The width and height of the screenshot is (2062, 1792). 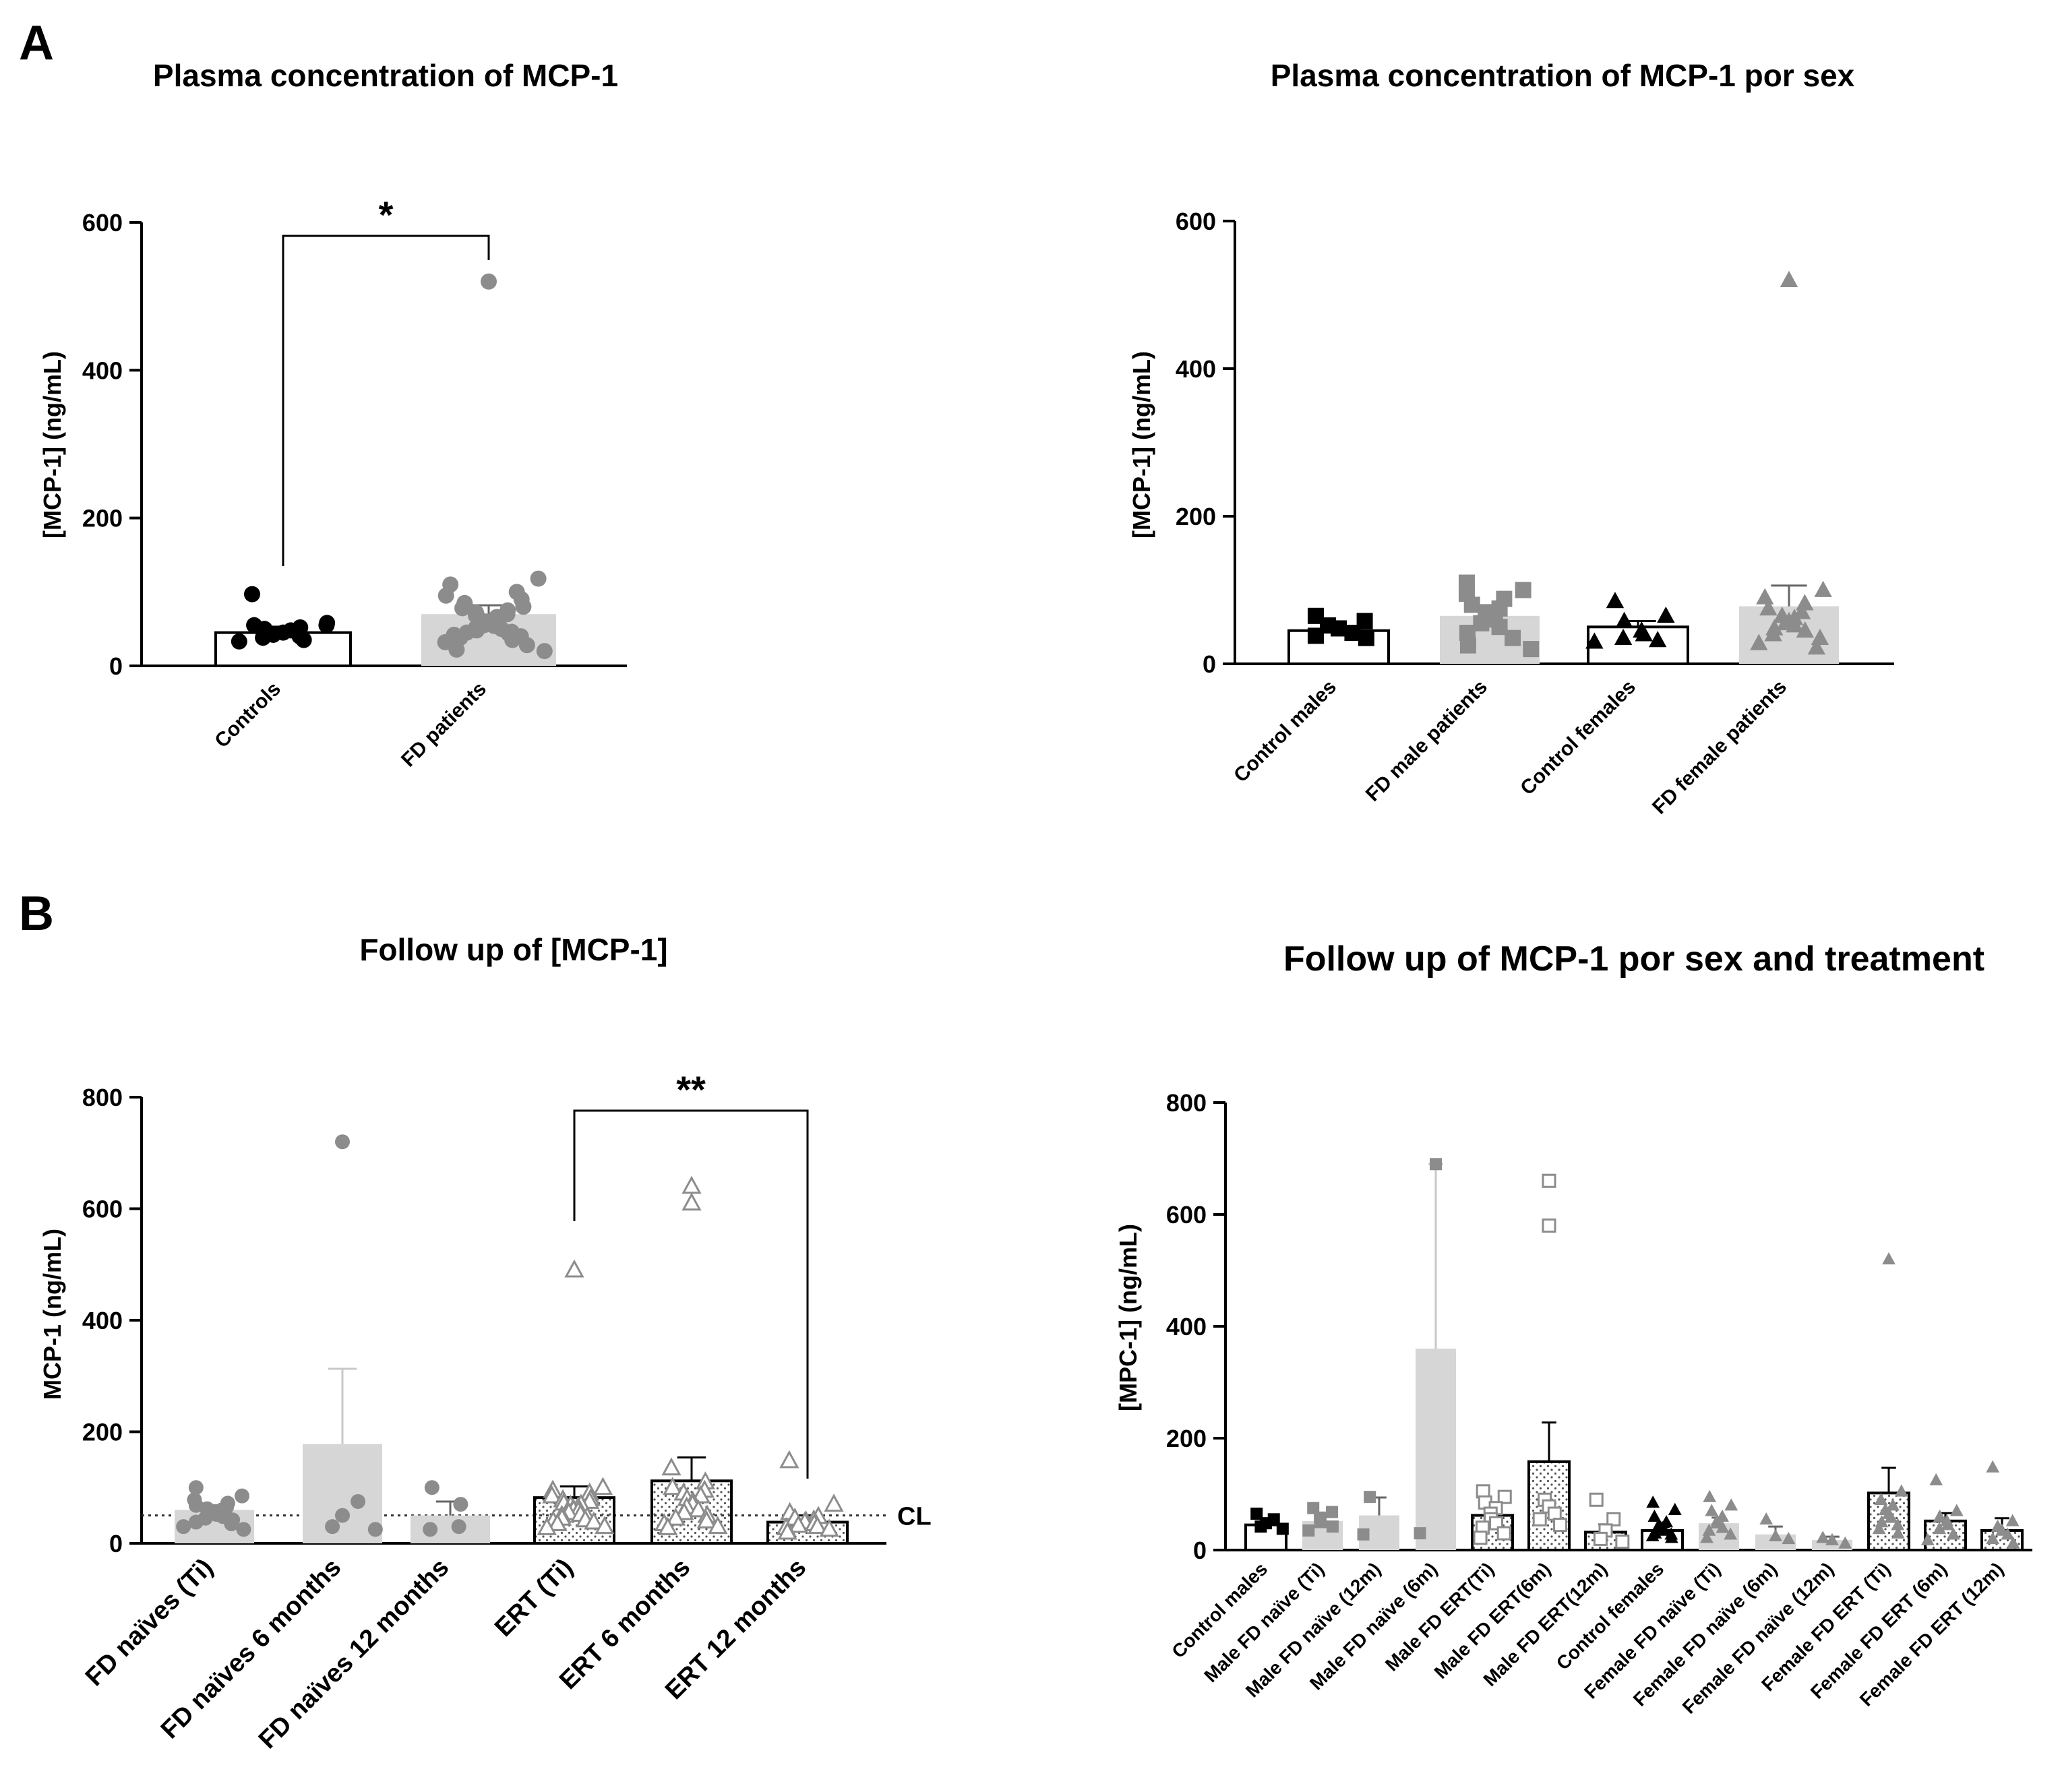 What do you see at coordinates (52, 1314) in the screenshot?
I see `y-axis-label: MCP-1 (ng/mL)` at bounding box center [52, 1314].